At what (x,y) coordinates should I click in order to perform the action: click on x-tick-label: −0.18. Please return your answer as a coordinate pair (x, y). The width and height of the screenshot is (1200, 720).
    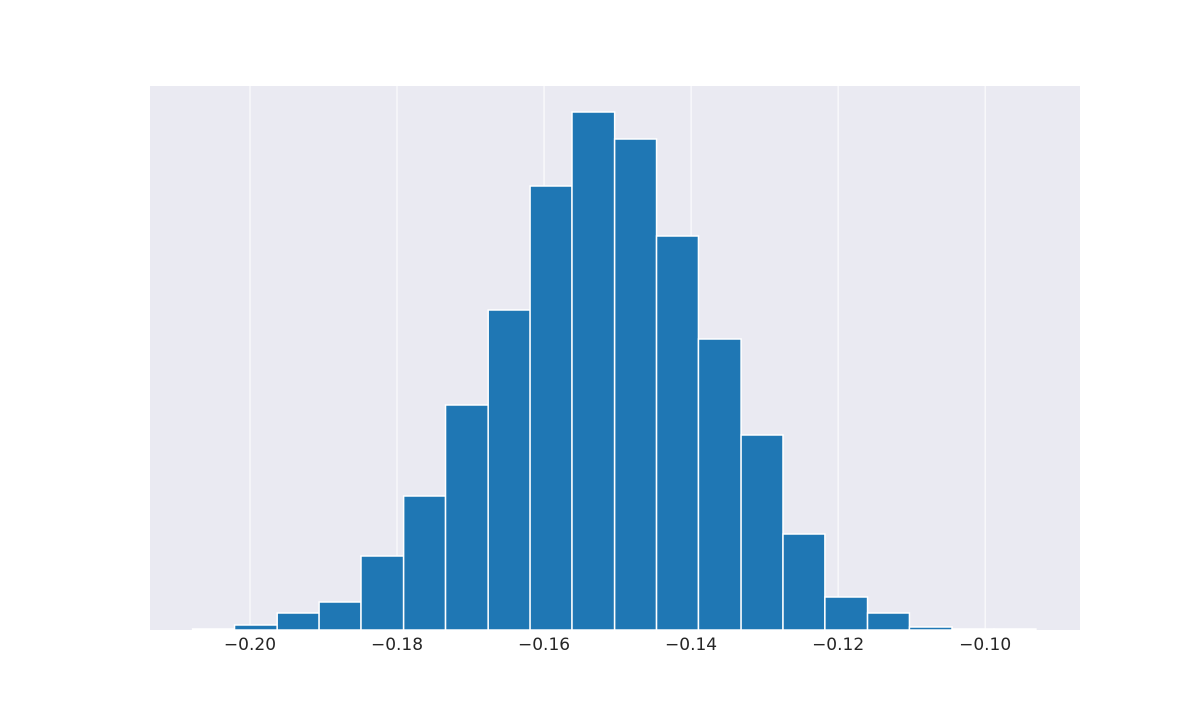
    Looking at the image, I should click on (397, 645).